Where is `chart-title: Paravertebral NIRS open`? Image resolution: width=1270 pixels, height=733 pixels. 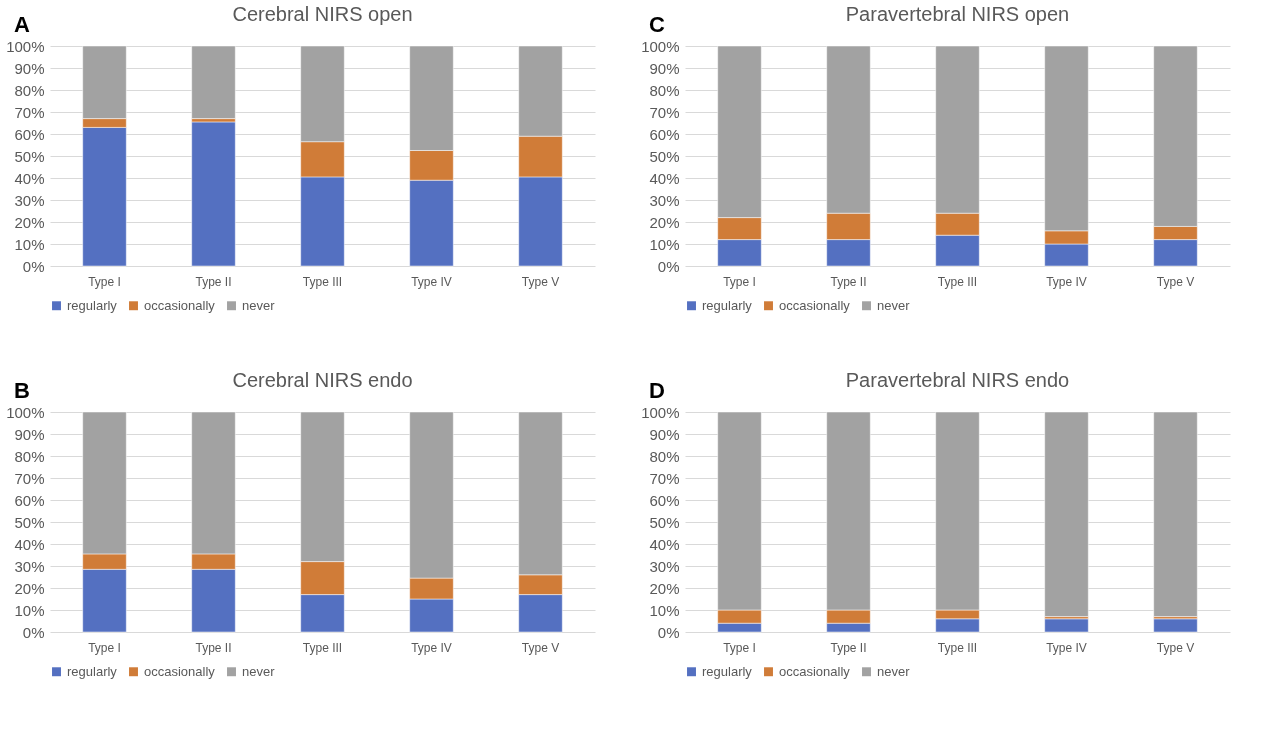 chart-title: Paravertebral NIRS open is located at coordinates (957, 14).